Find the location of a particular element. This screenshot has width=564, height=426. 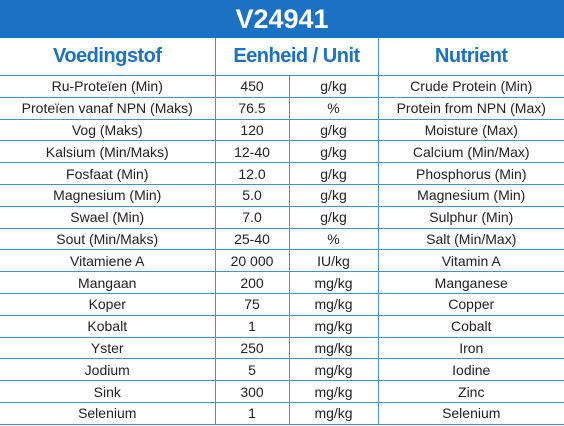

table-row: Yster 250 mg/kg Iron is located at coordinates (282, 348).